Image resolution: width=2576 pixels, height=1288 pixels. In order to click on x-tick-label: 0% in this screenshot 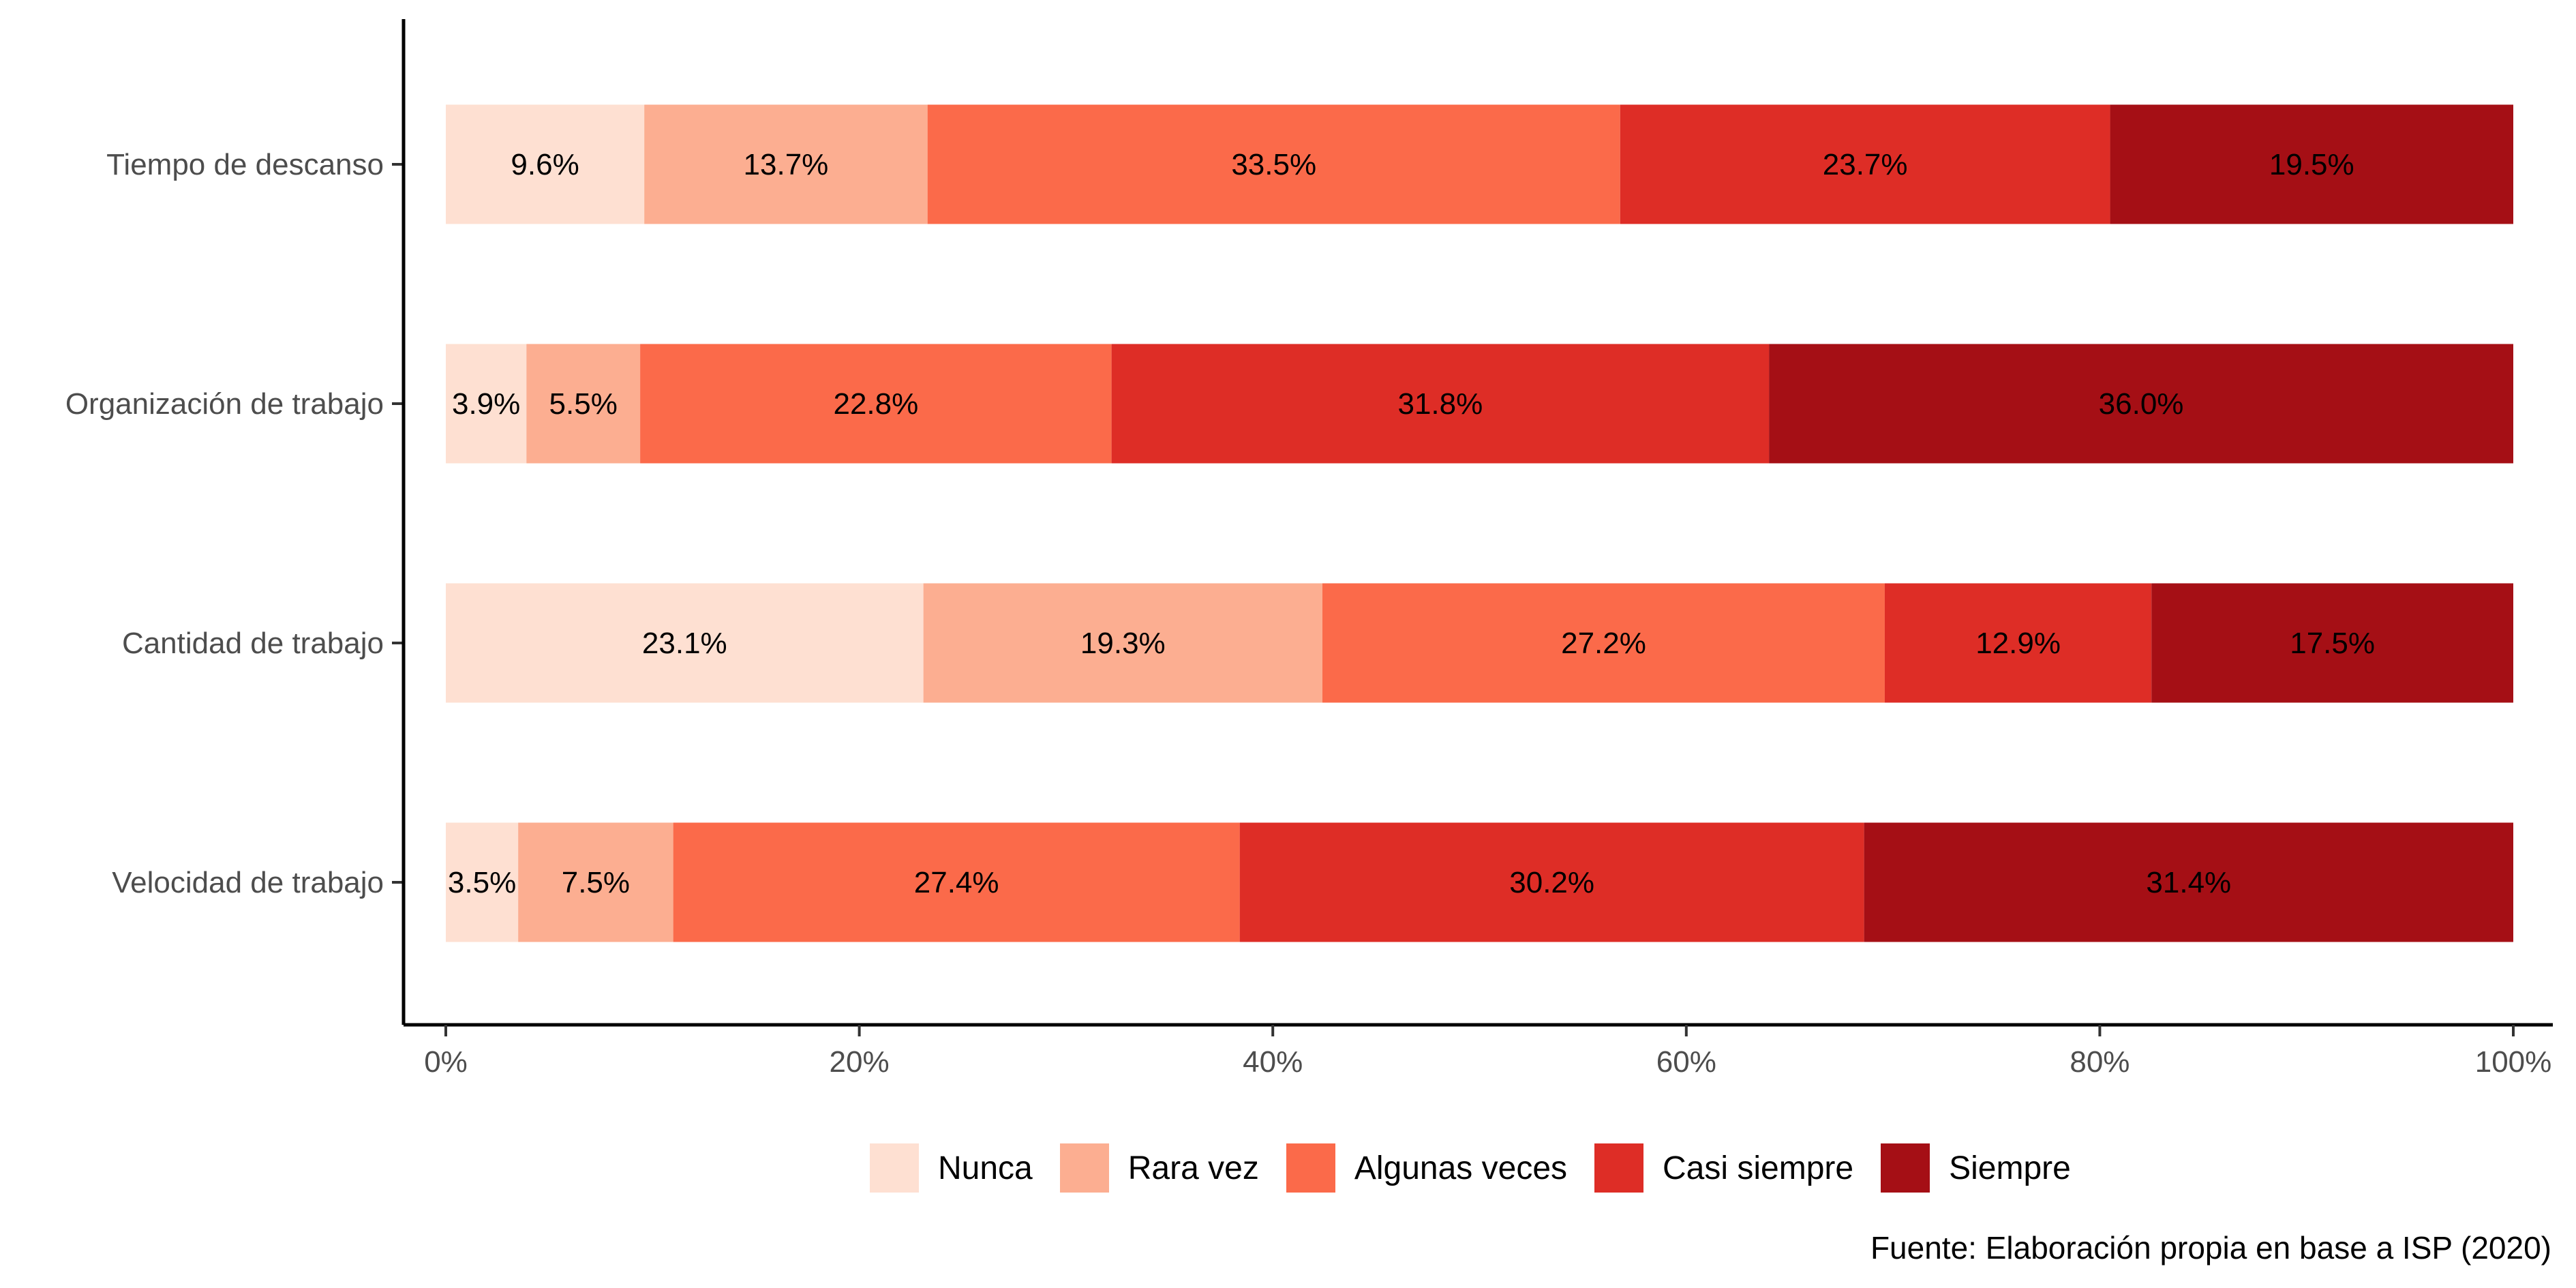, I will do `click(446, 1062)`.